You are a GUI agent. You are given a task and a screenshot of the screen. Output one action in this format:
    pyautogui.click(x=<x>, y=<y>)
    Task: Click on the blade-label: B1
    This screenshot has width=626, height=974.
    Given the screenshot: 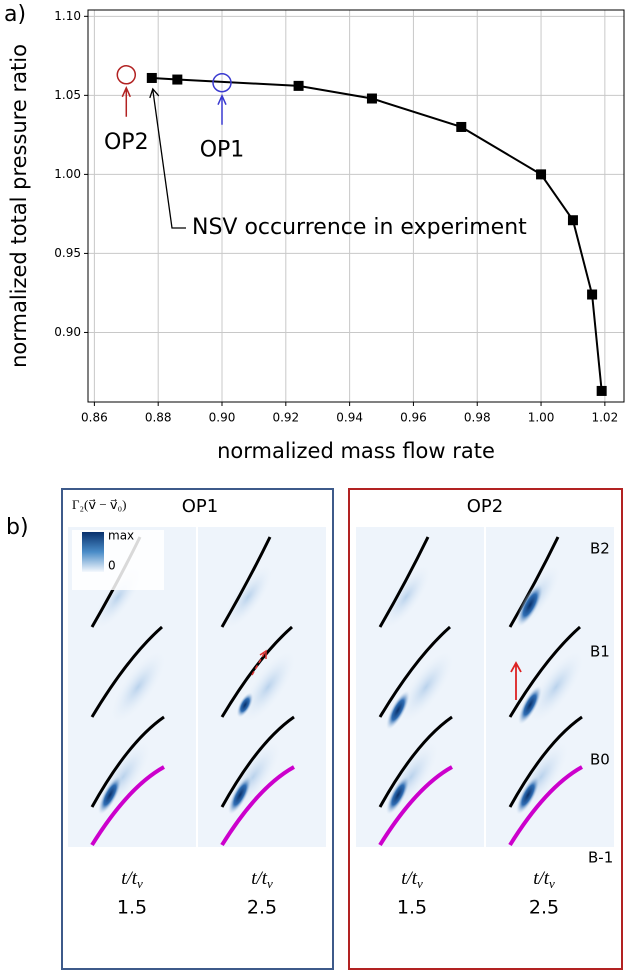 What is the action you would take?
    pyautogui.click(x=600, y=652)
    